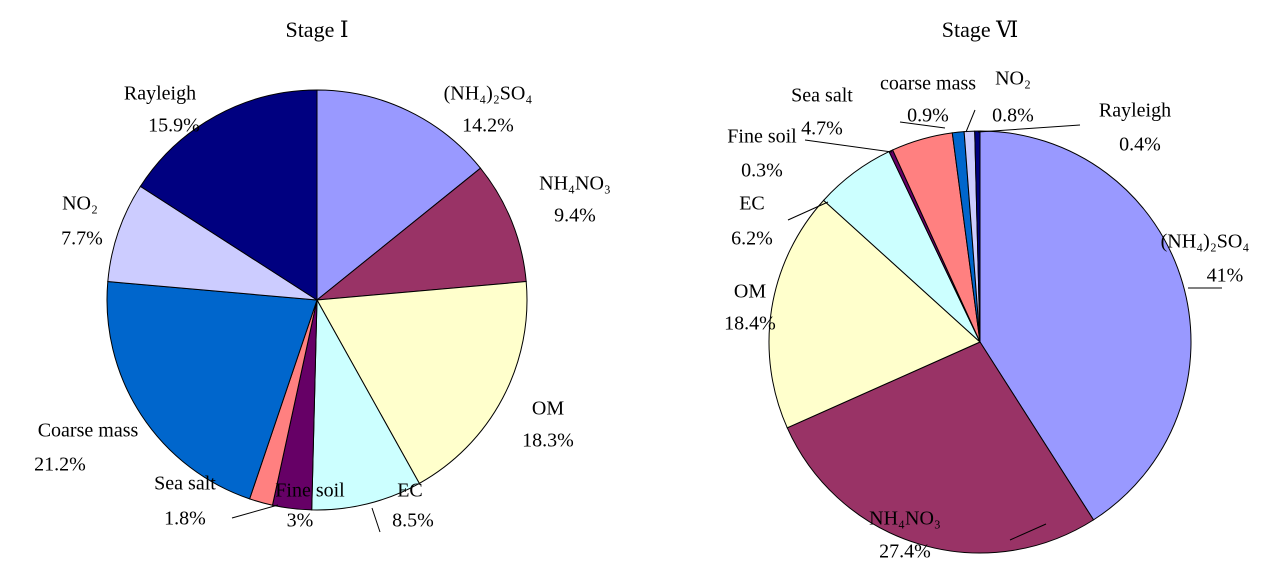 The height and width of the screenshot is (565, 1281). What do you see at coordinates (60, 465) in the screenshot?
I see `value-label: 21.2%` at bounding box center [60, 465].